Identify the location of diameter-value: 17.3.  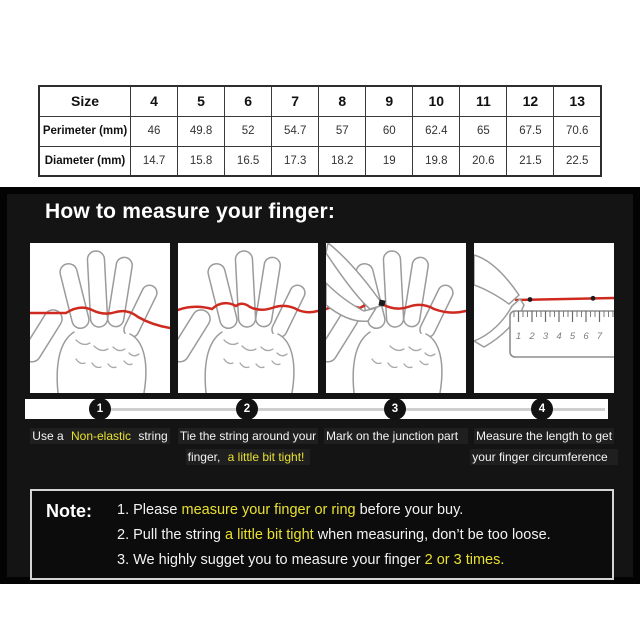
(295, 161).